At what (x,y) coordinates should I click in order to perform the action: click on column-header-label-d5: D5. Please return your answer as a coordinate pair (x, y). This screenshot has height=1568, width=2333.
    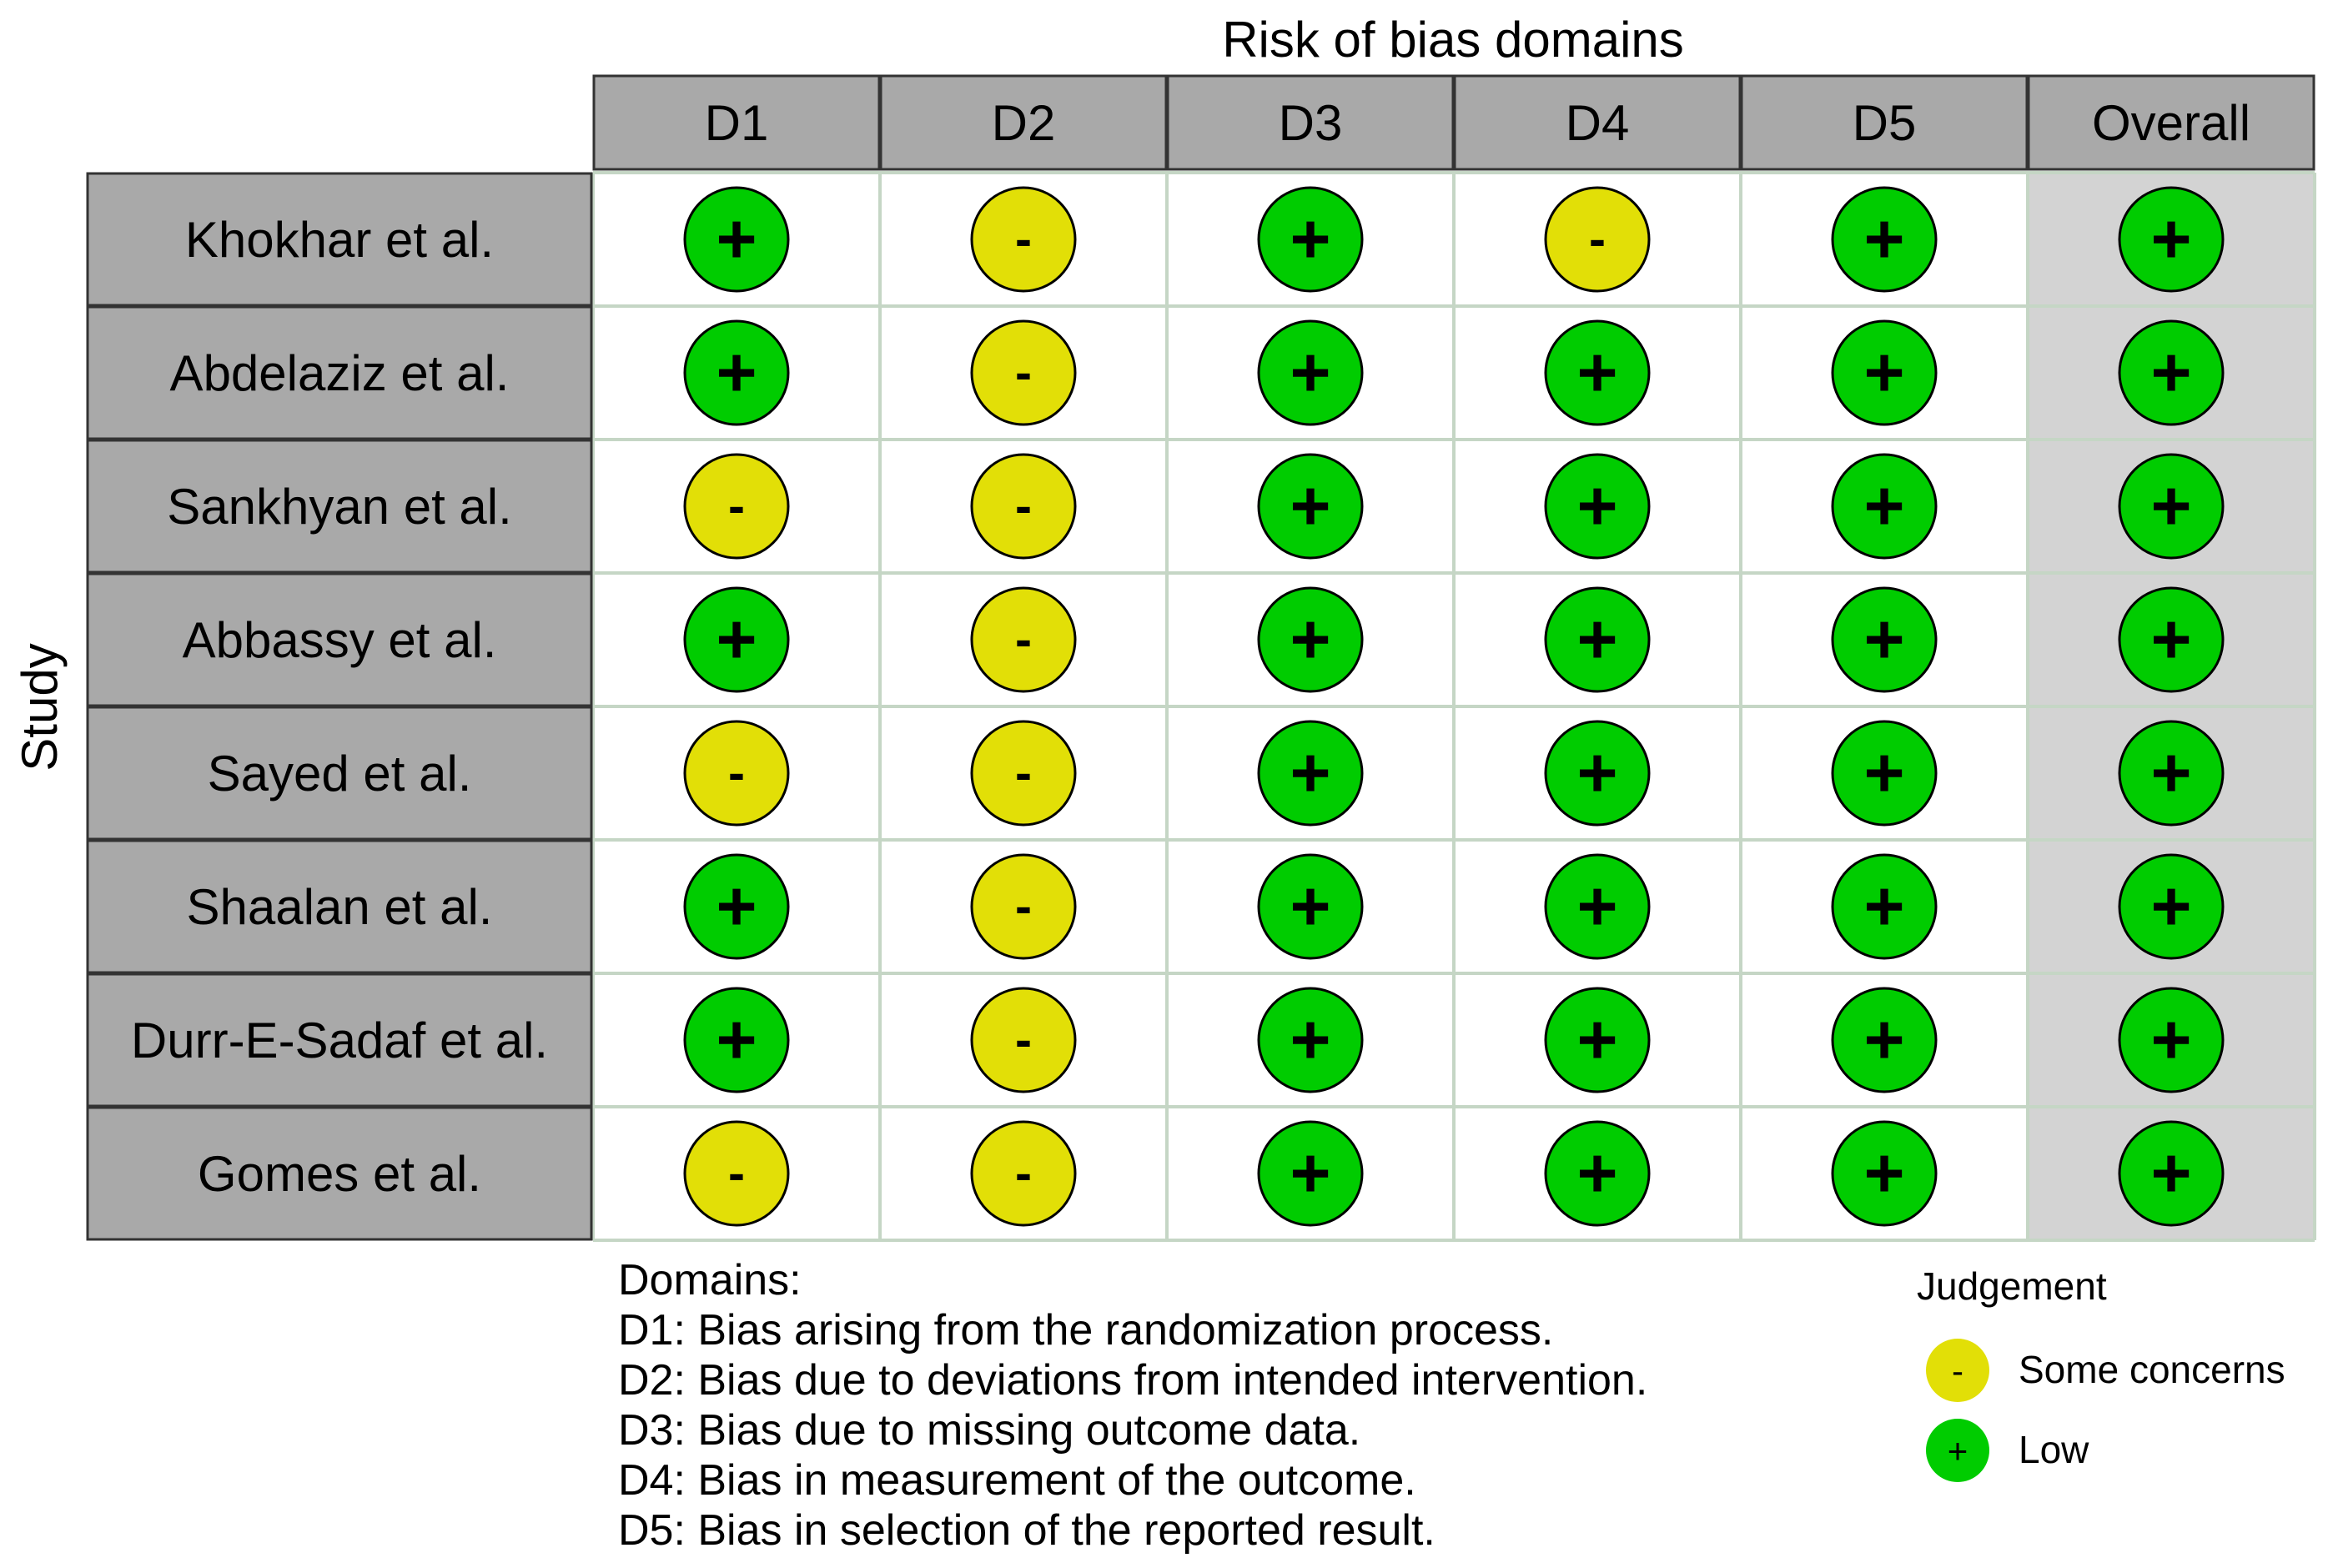
    Looking at the image, I should click on (1885, 123).